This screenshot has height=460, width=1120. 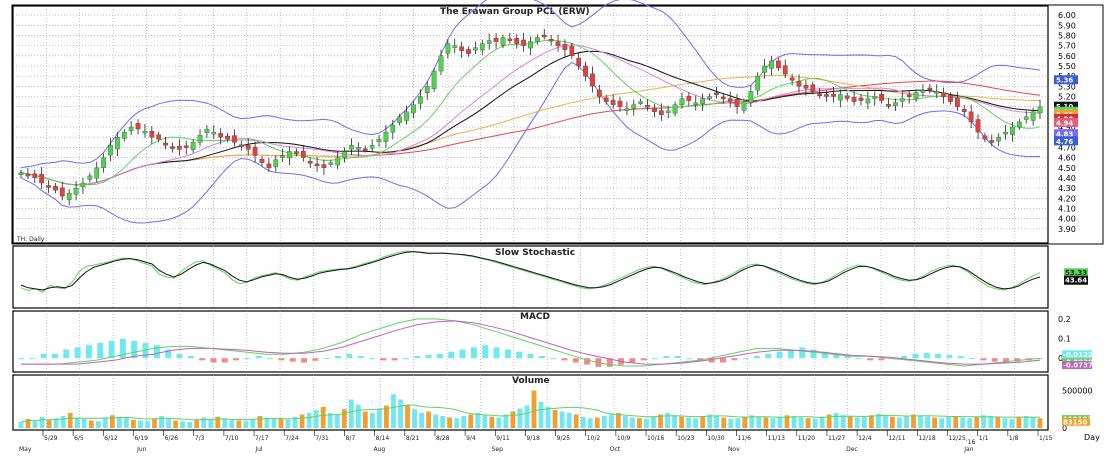 What do you see at coordinates (1046, 438) in the screenshot?
I see `x-tick-label: 1/15` at bounding box center [1046, 438].